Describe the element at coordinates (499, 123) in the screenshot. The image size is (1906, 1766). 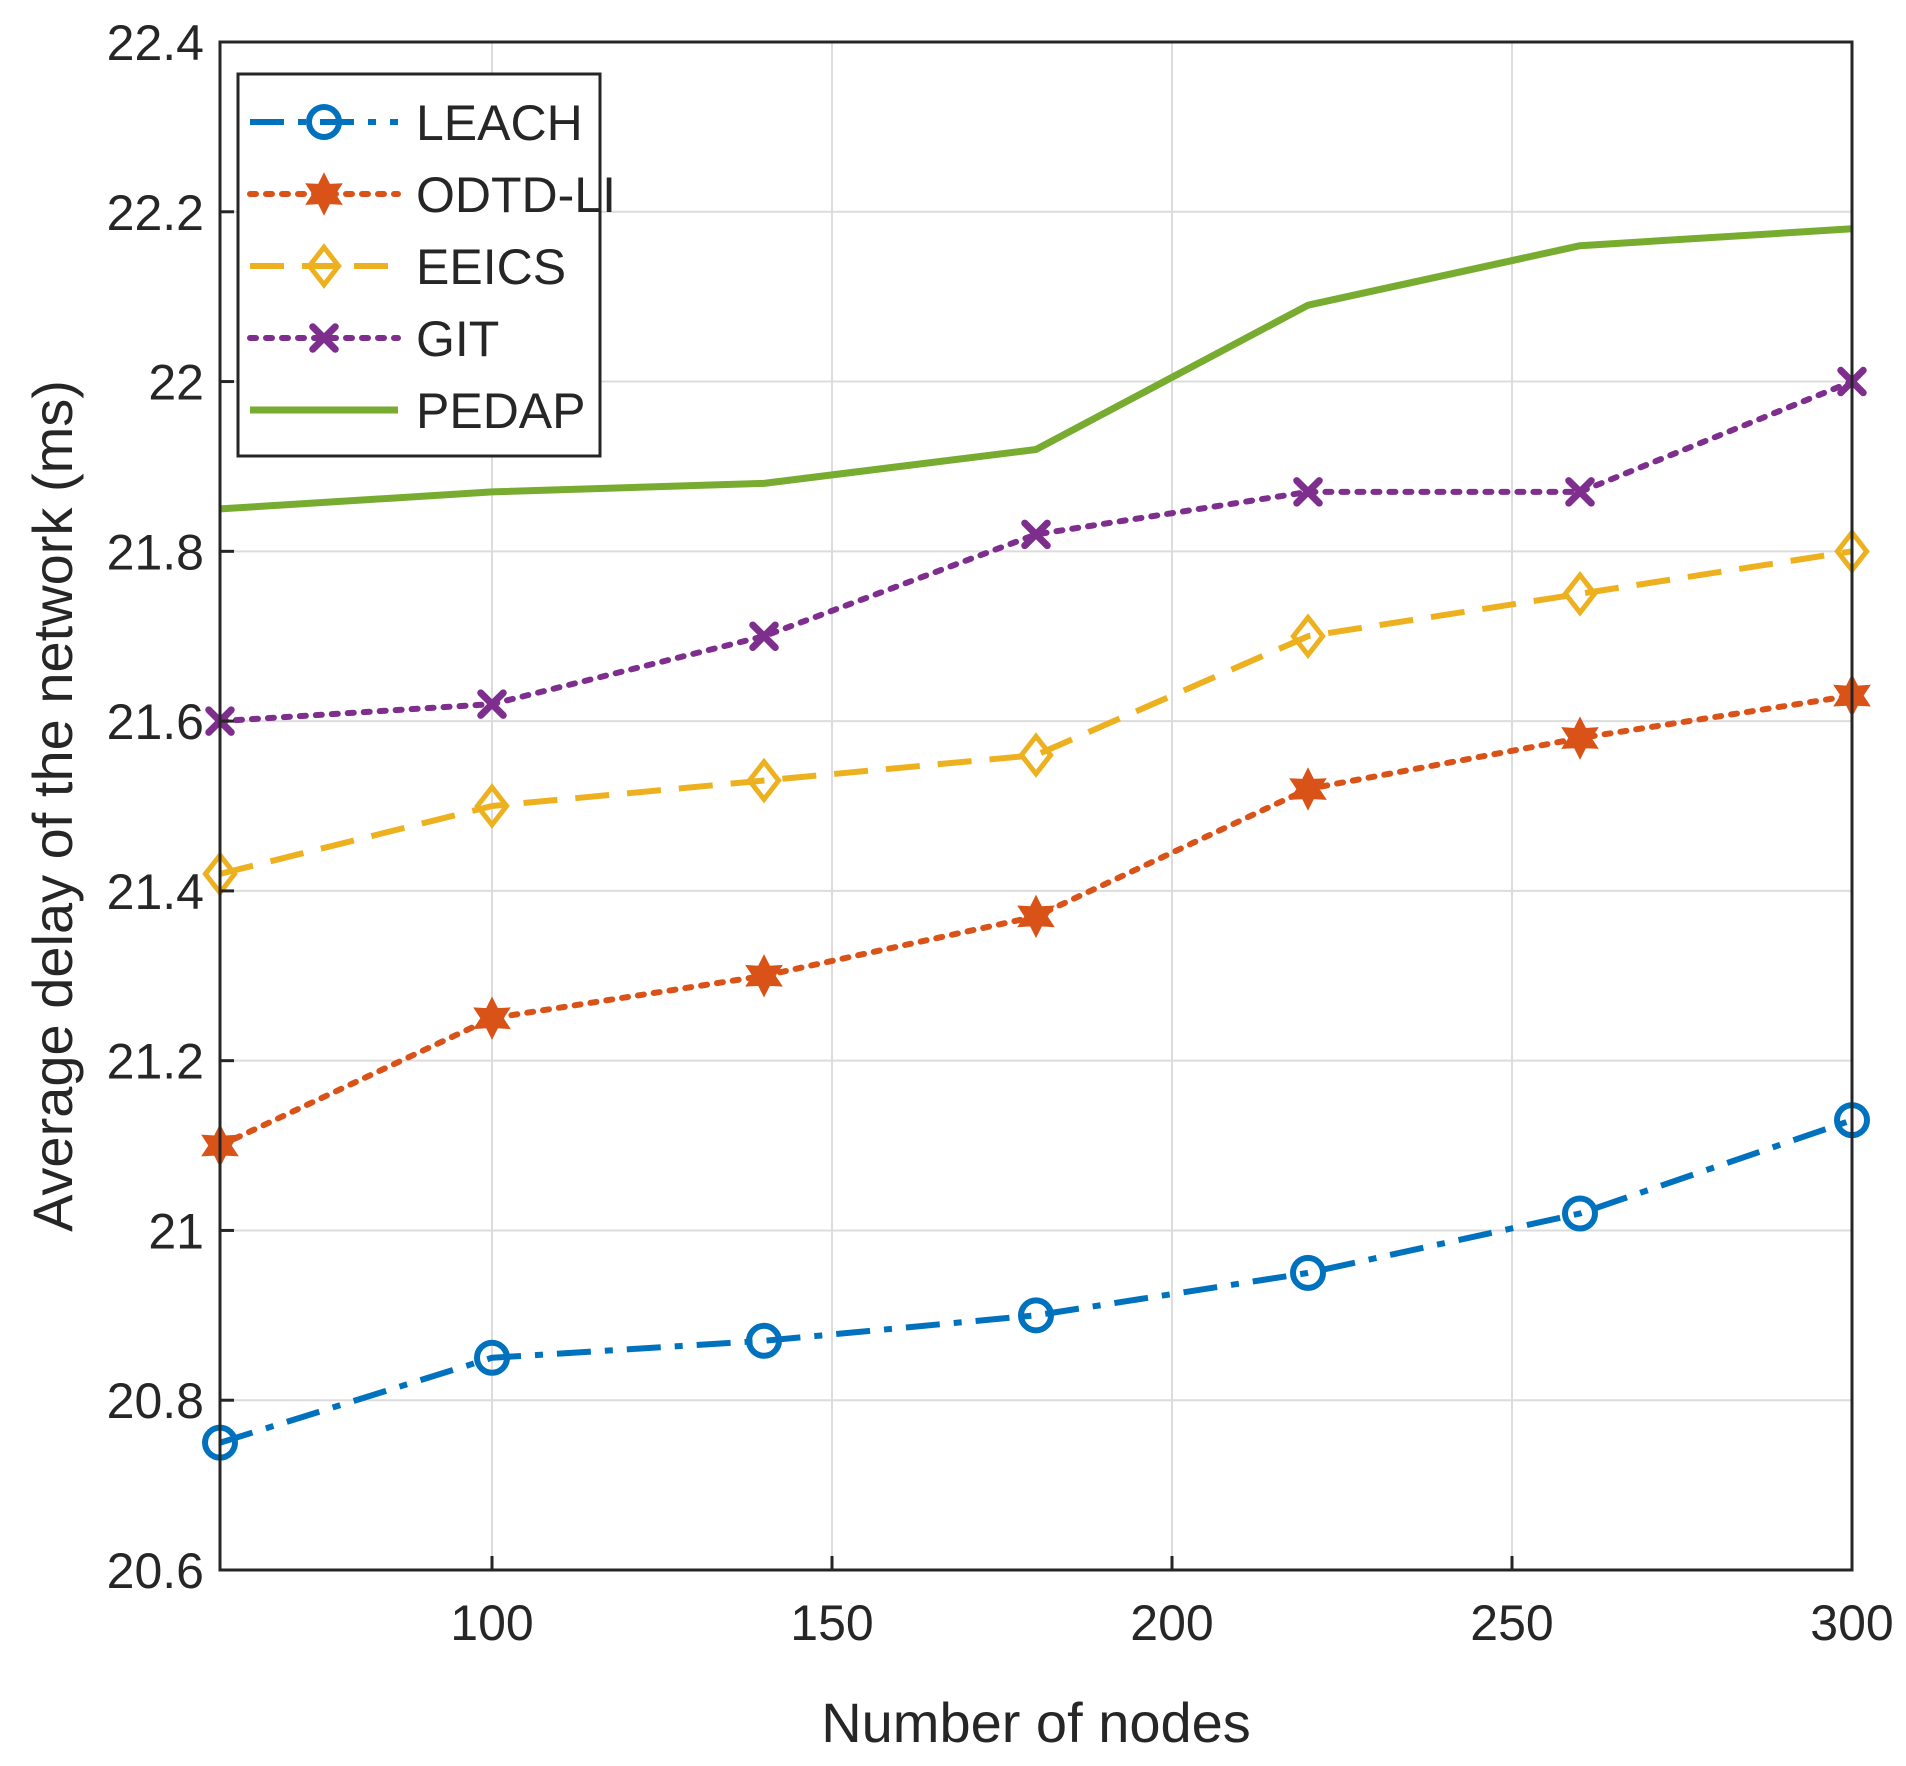
I see `legend-label: LEACH` at that location.